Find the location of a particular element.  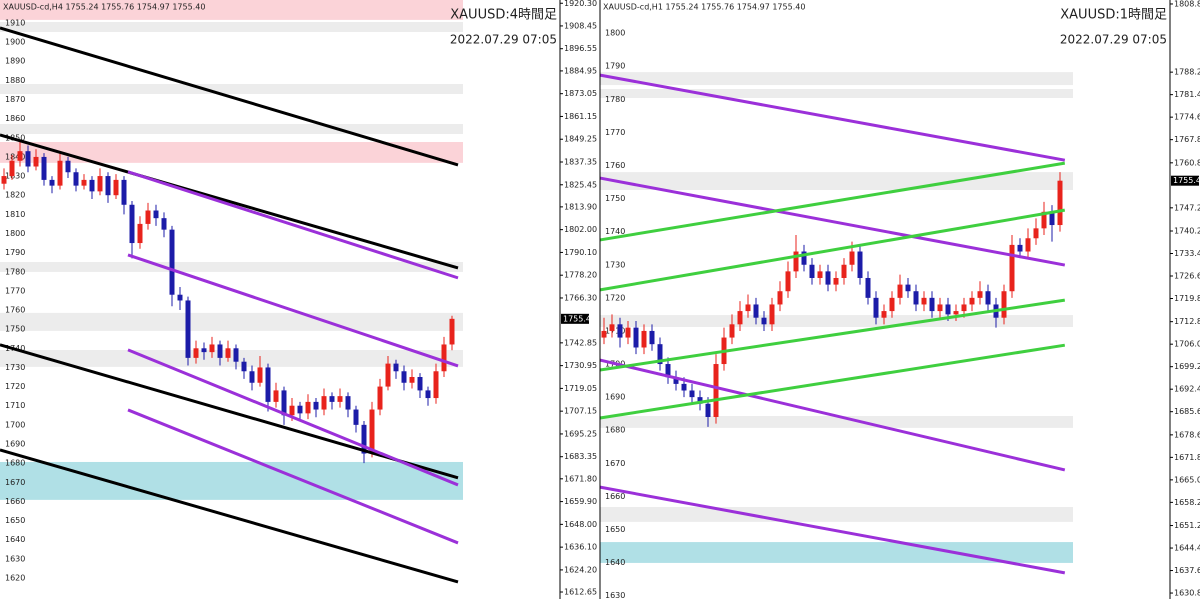

price-level-label: 1740 is located at coordinates (615, 231).